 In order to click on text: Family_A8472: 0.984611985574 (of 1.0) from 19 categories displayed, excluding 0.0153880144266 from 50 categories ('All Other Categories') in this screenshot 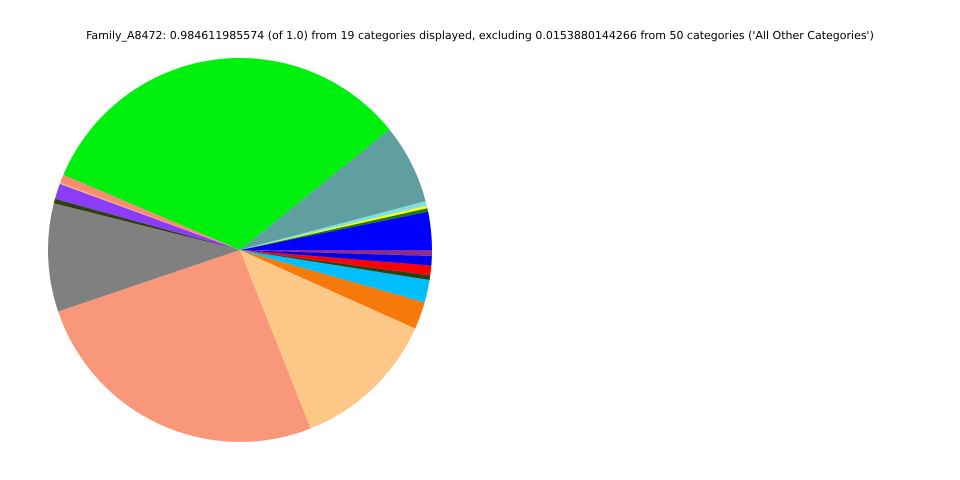, I will do `click(480, 35)`.